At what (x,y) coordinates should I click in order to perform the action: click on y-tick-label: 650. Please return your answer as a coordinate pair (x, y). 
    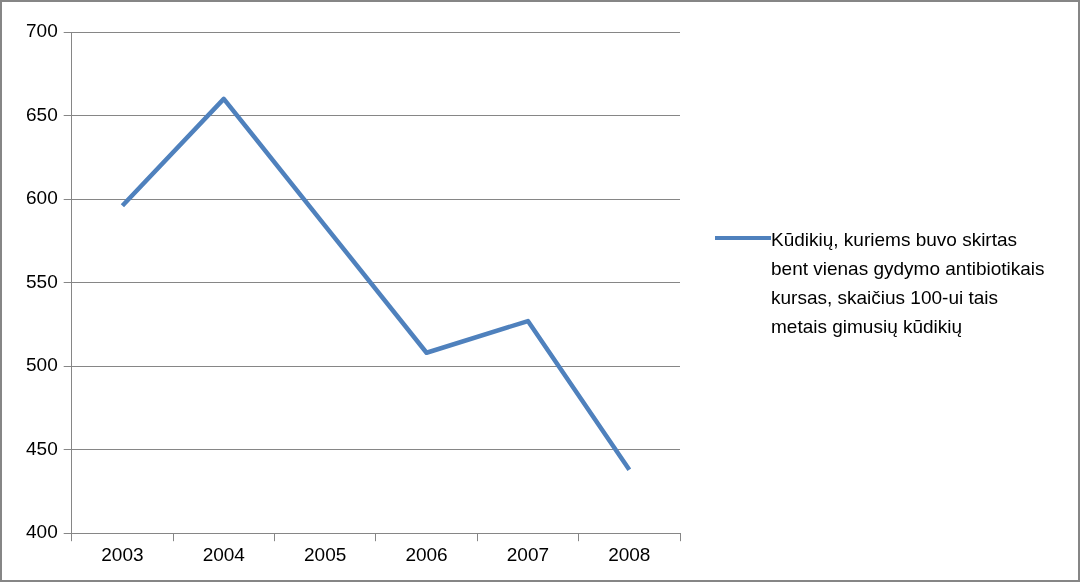
    Looking at the image, I should click on (42, 114).